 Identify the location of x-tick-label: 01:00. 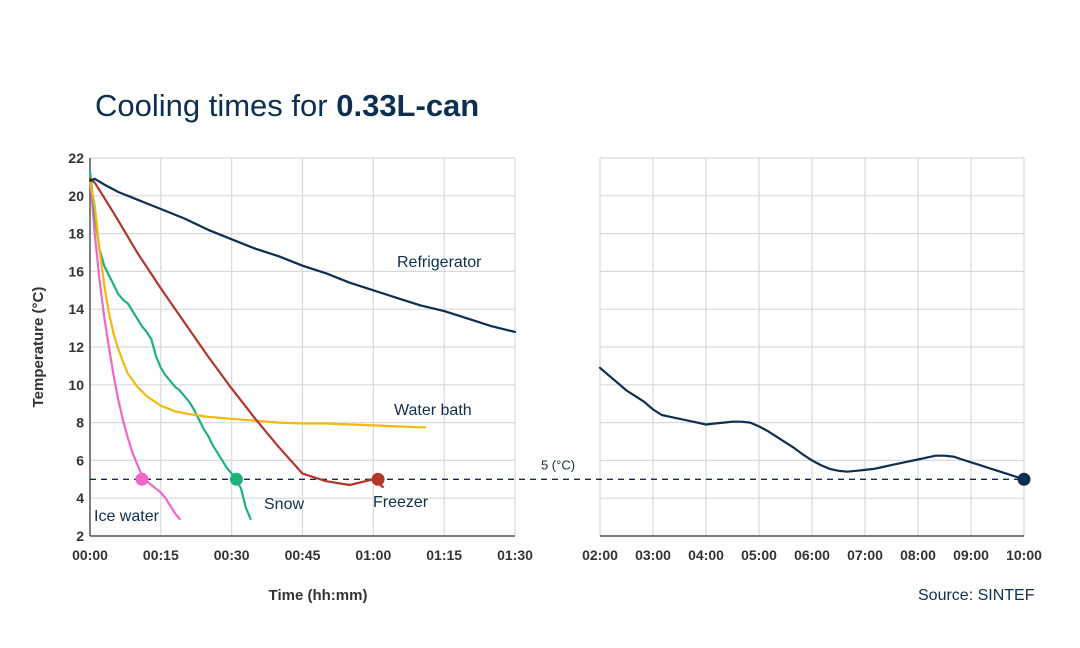
(373, 555).